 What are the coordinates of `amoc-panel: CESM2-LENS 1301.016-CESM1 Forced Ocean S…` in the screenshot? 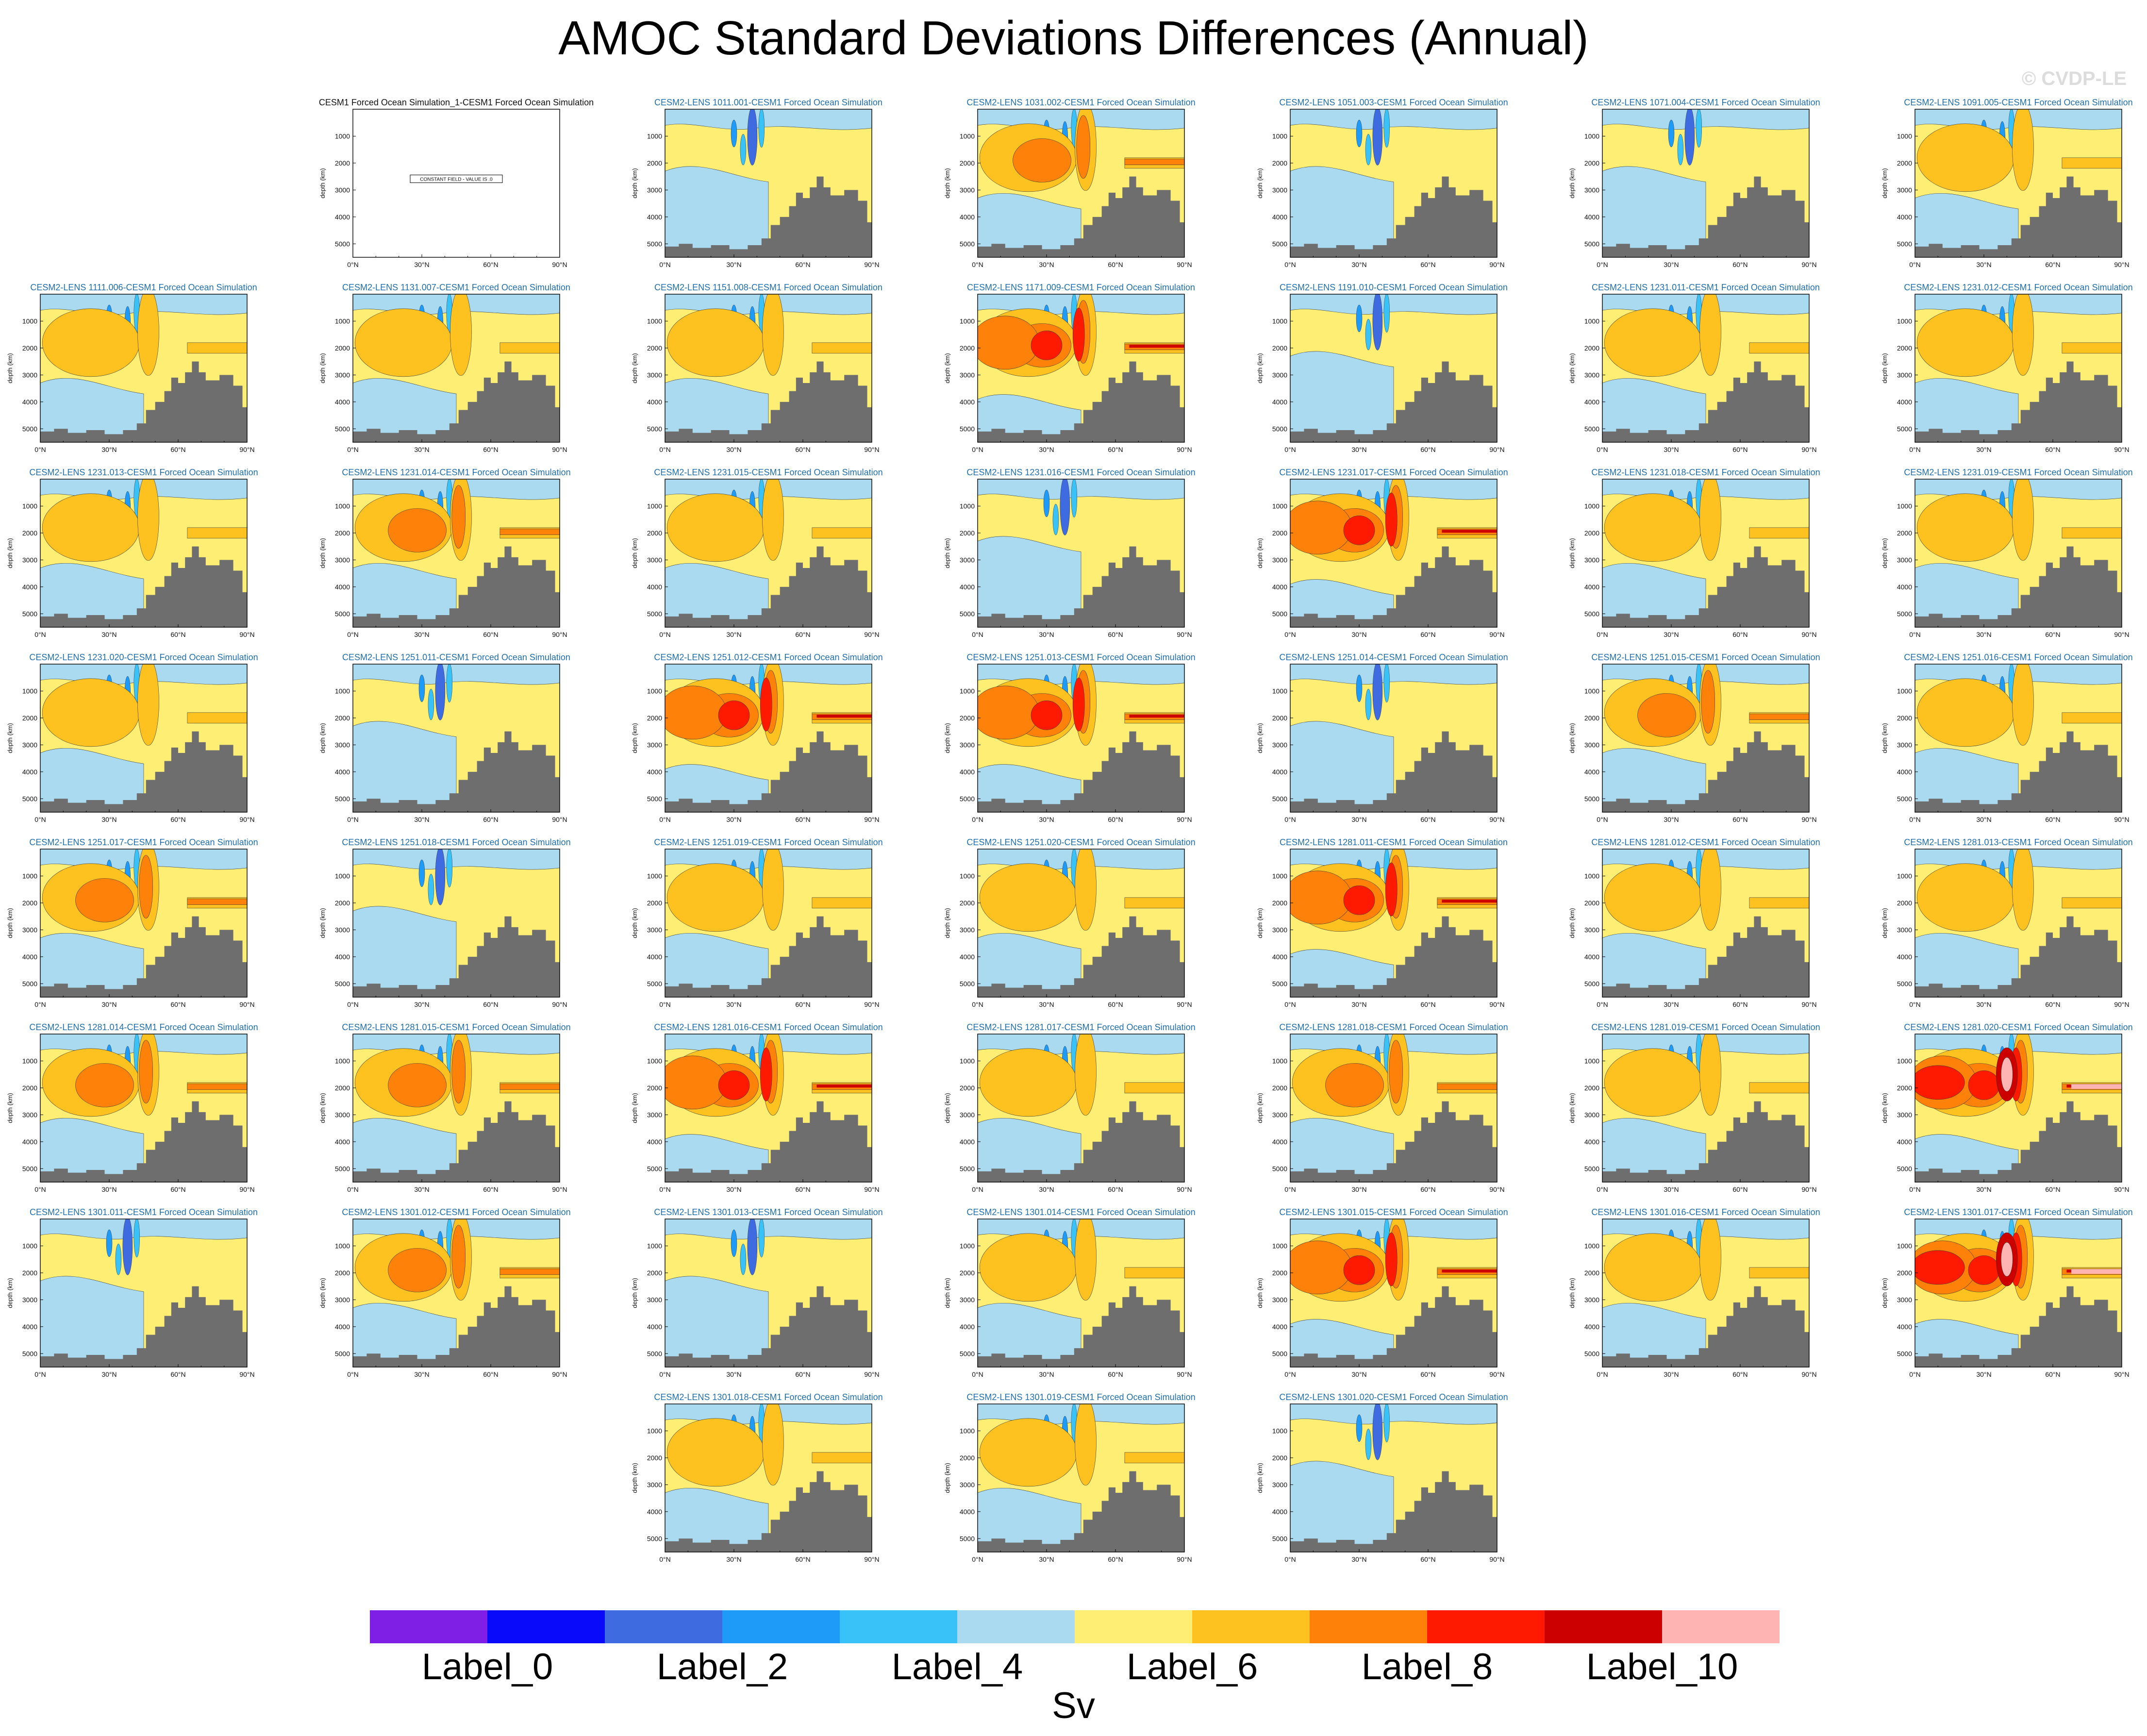 It's located at (1694, 1293).